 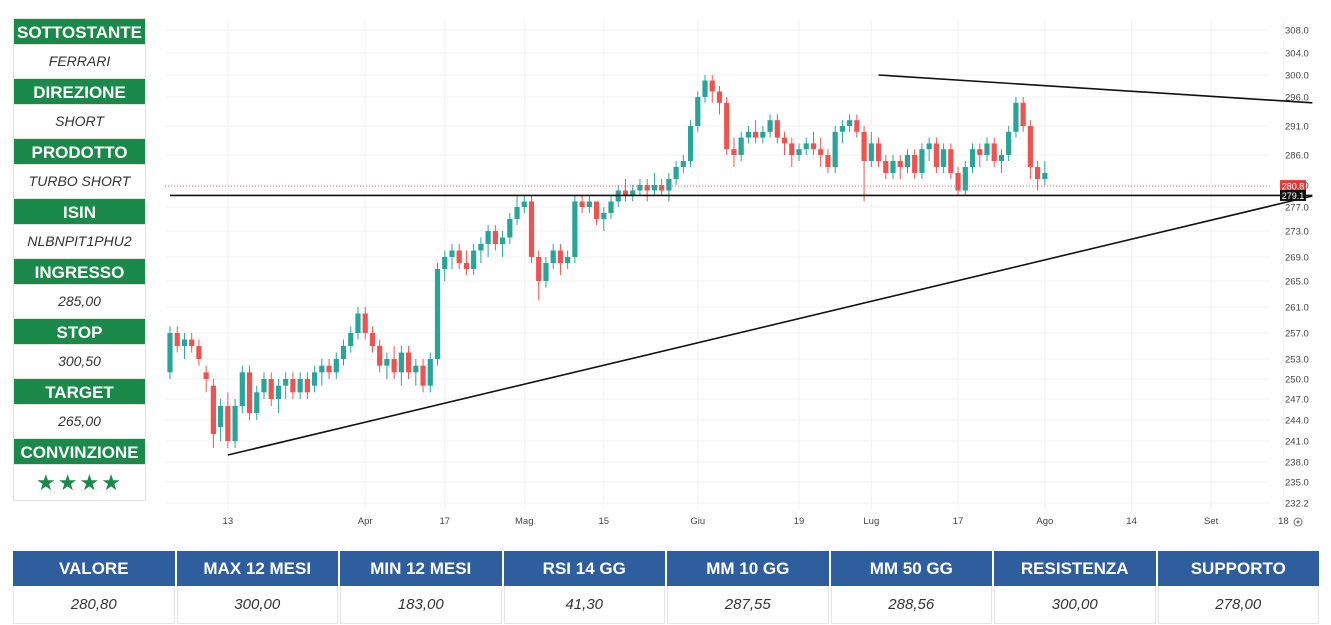 I want to click on stats-header: RSI 14 GG, so click(x=584, y=568).